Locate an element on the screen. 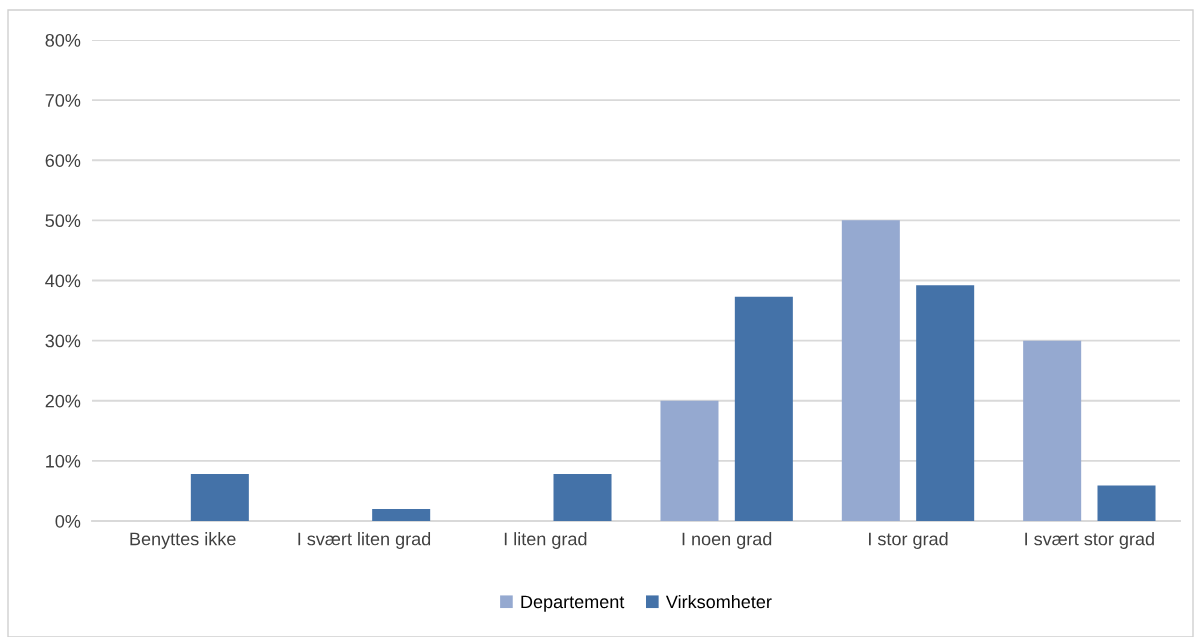  x-tick-label: I svært stor grad is located at coordinates (1089, 540).